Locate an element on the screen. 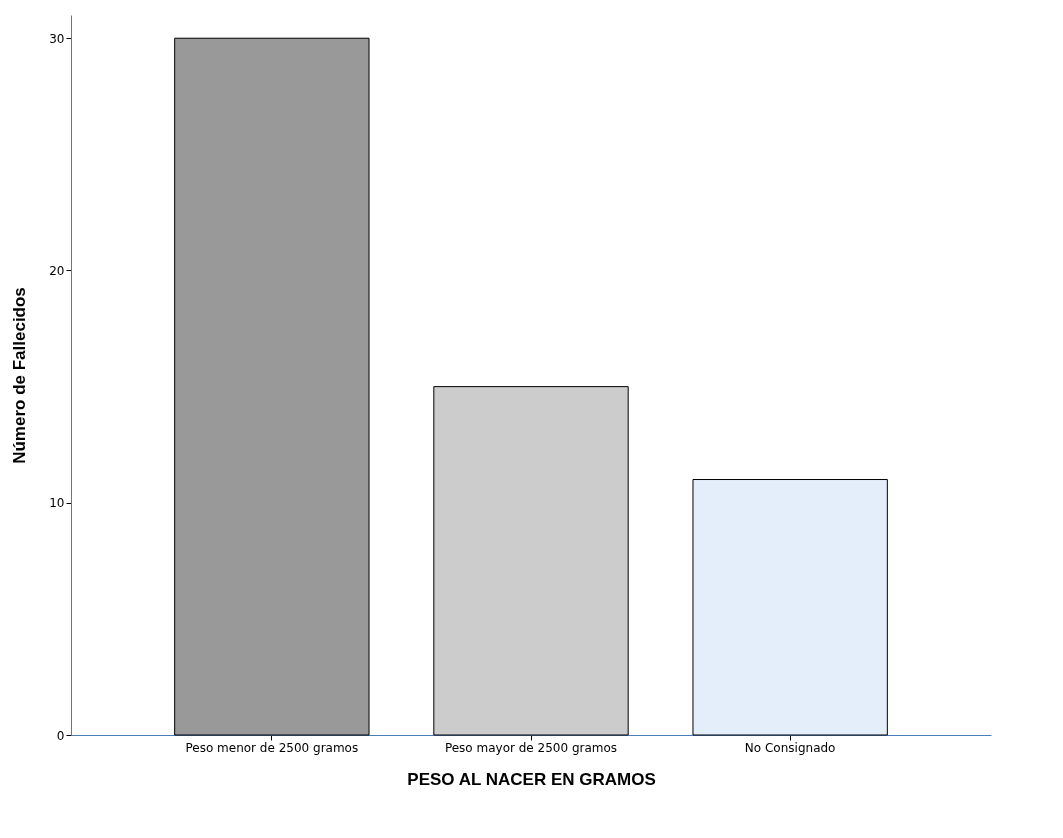 The height and width of the screenshot is (838, 1063). y-tick-label: 10 is located at coordinates (57, 503).